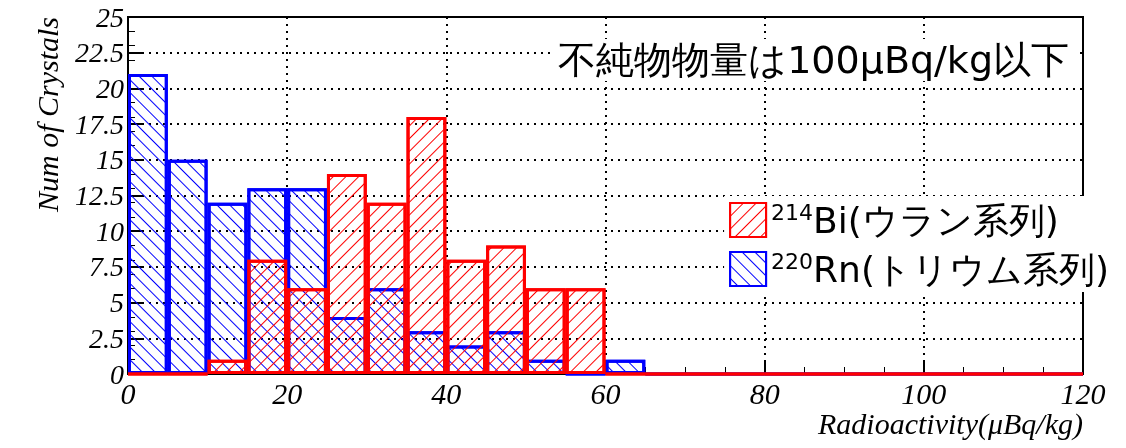 The image size is (1126, 448). What do you see at coordinates (99, 195) in the screenshot?
I see `y-tick-label: 12.5` at bounding box center [99, 195].